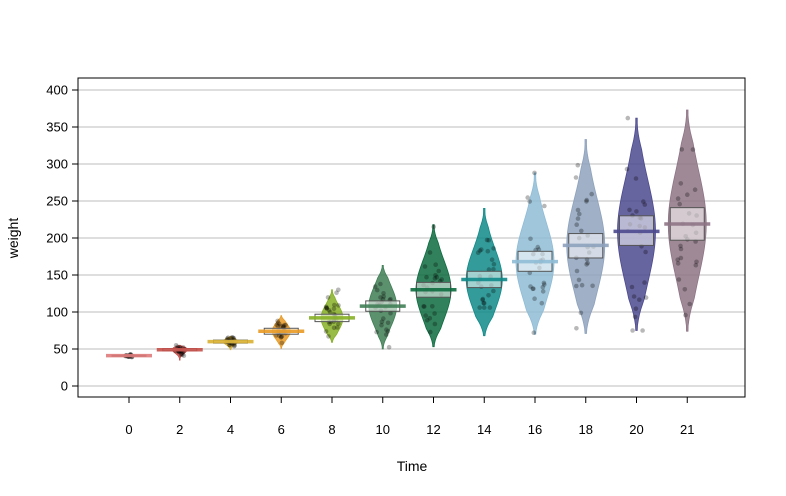 The image size is (786, 496). Describe the element at coordinates (636, 429) in the screenshot. I see `x-tick-label: 20` at that location.